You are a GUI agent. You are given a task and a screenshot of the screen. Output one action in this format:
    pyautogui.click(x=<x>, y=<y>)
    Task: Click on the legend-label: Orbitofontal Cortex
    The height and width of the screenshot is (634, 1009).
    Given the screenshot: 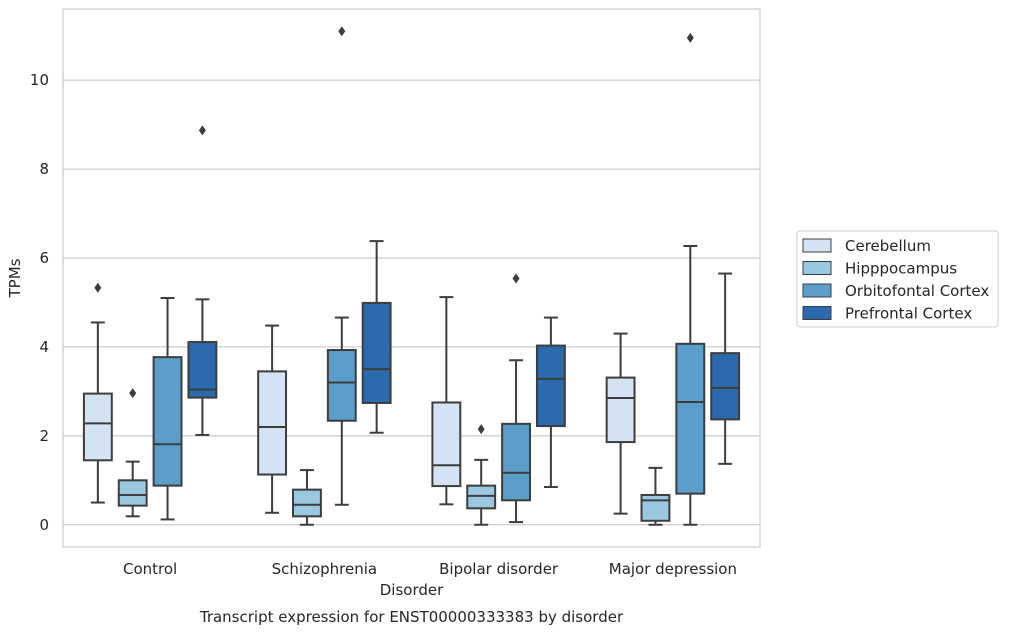 What is the action you would take?
    pyautogui.click(x=917, y=291)
    